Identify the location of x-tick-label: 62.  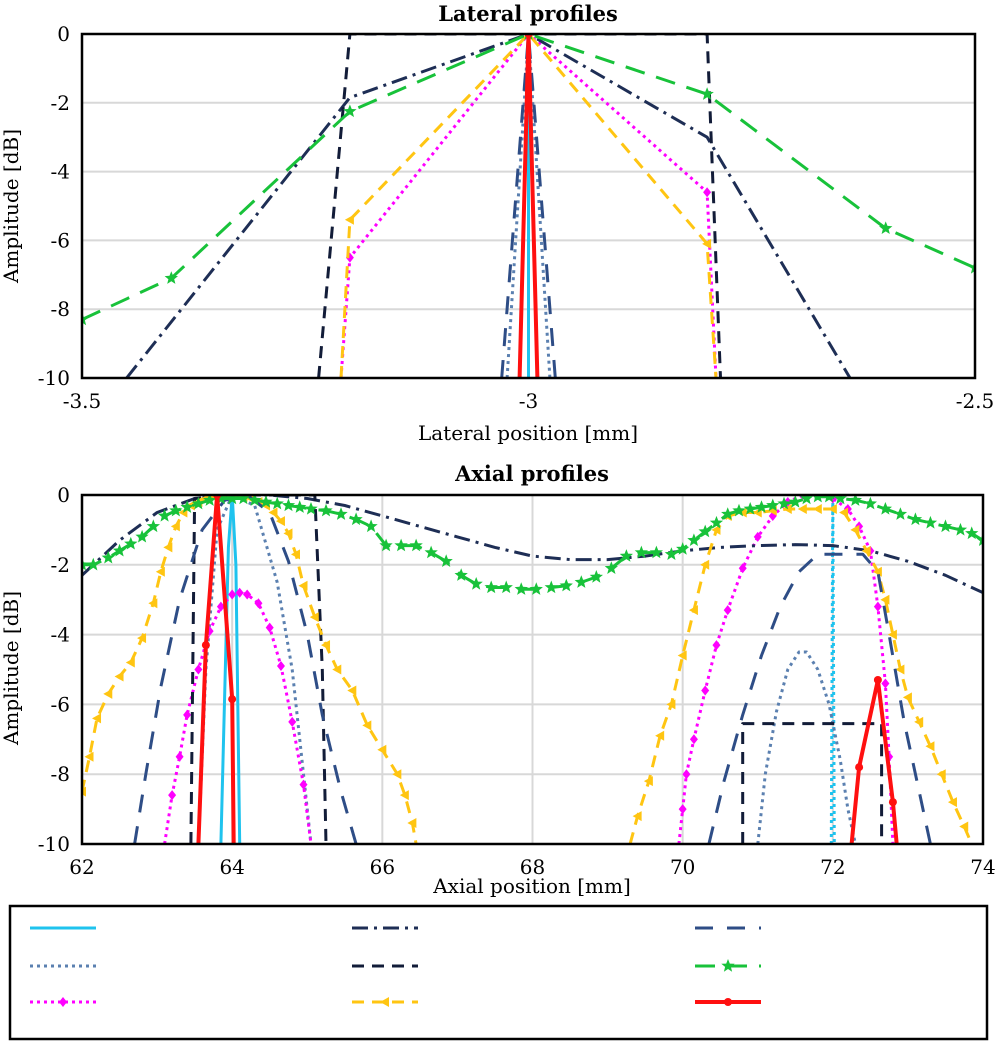
(81, 867).